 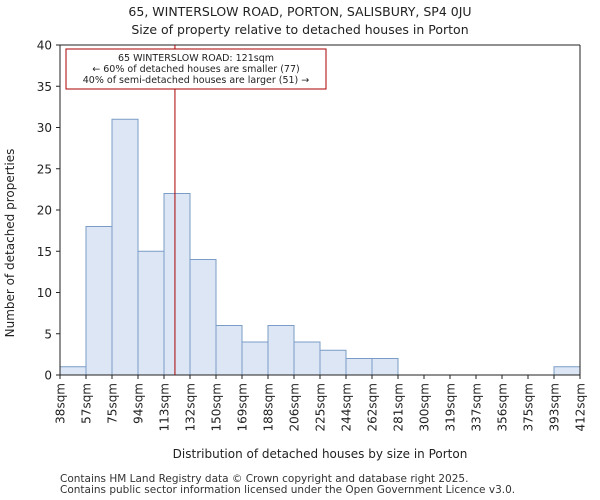 I want to click on bar-150sqm, so click(x=229, y=350).